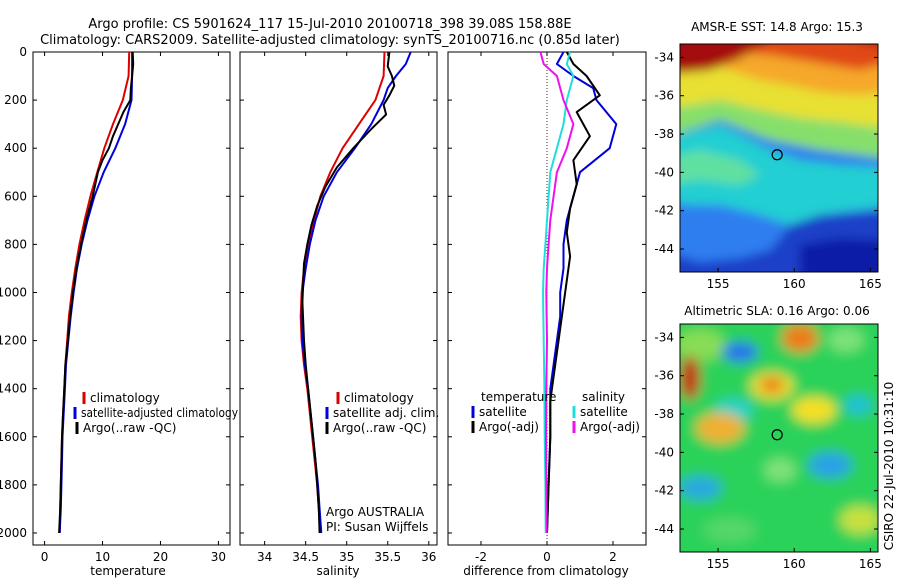 This screenshot has width=900, height=580. I want to click on depth-tick-label: 2000, so click(13, 533).